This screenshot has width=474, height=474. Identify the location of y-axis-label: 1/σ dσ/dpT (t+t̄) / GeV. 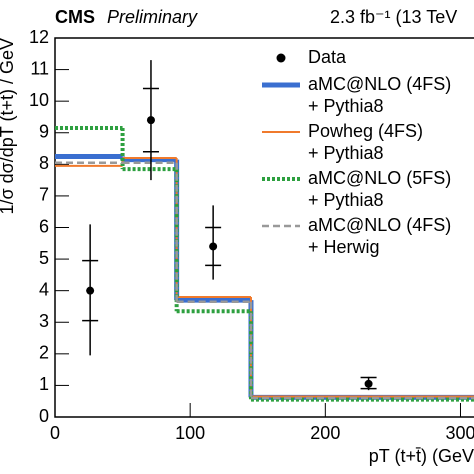
(8, 126).